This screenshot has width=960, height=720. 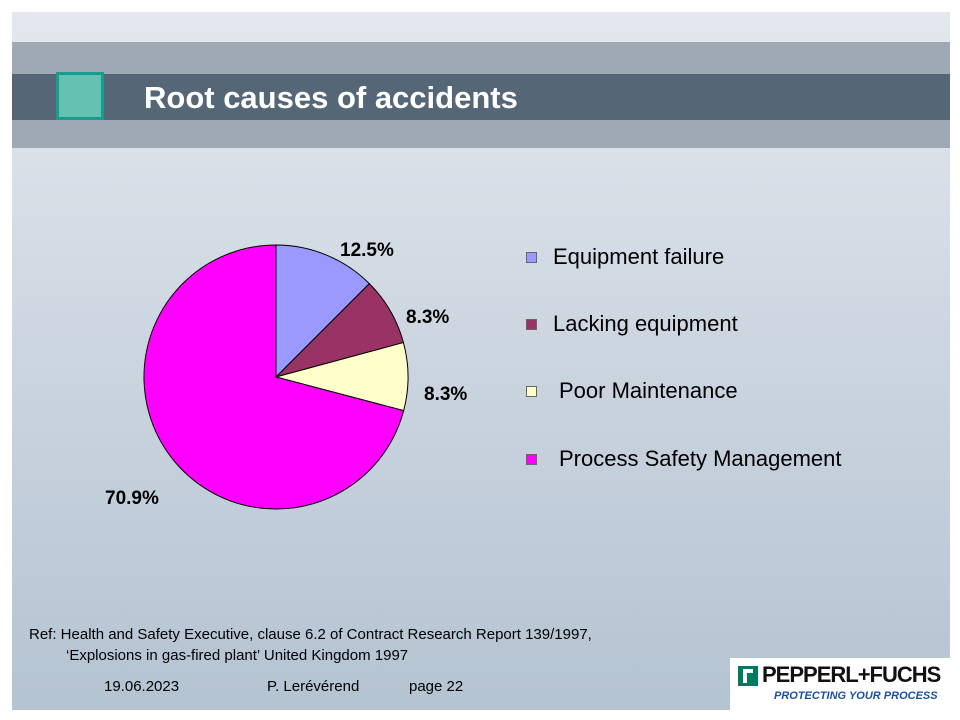 I want to click on data-label-poor-maintenance: 8.3%, so click(x=446, y=394).